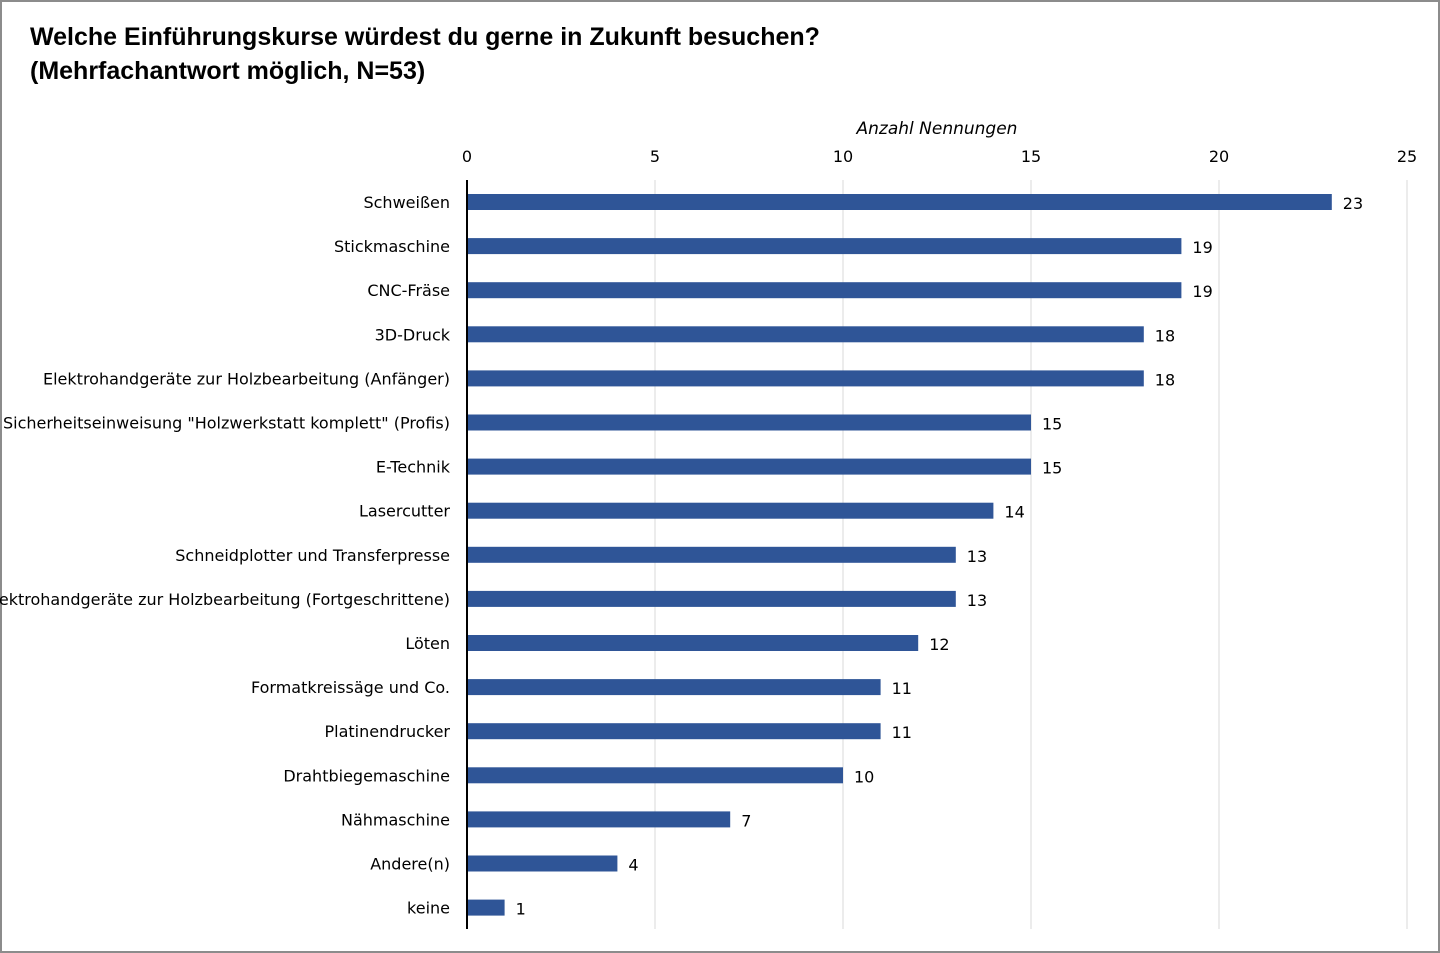  Describe the element at coordinates (655, 156) in the screenshot. I see `x-tick-label: 5` at that location.